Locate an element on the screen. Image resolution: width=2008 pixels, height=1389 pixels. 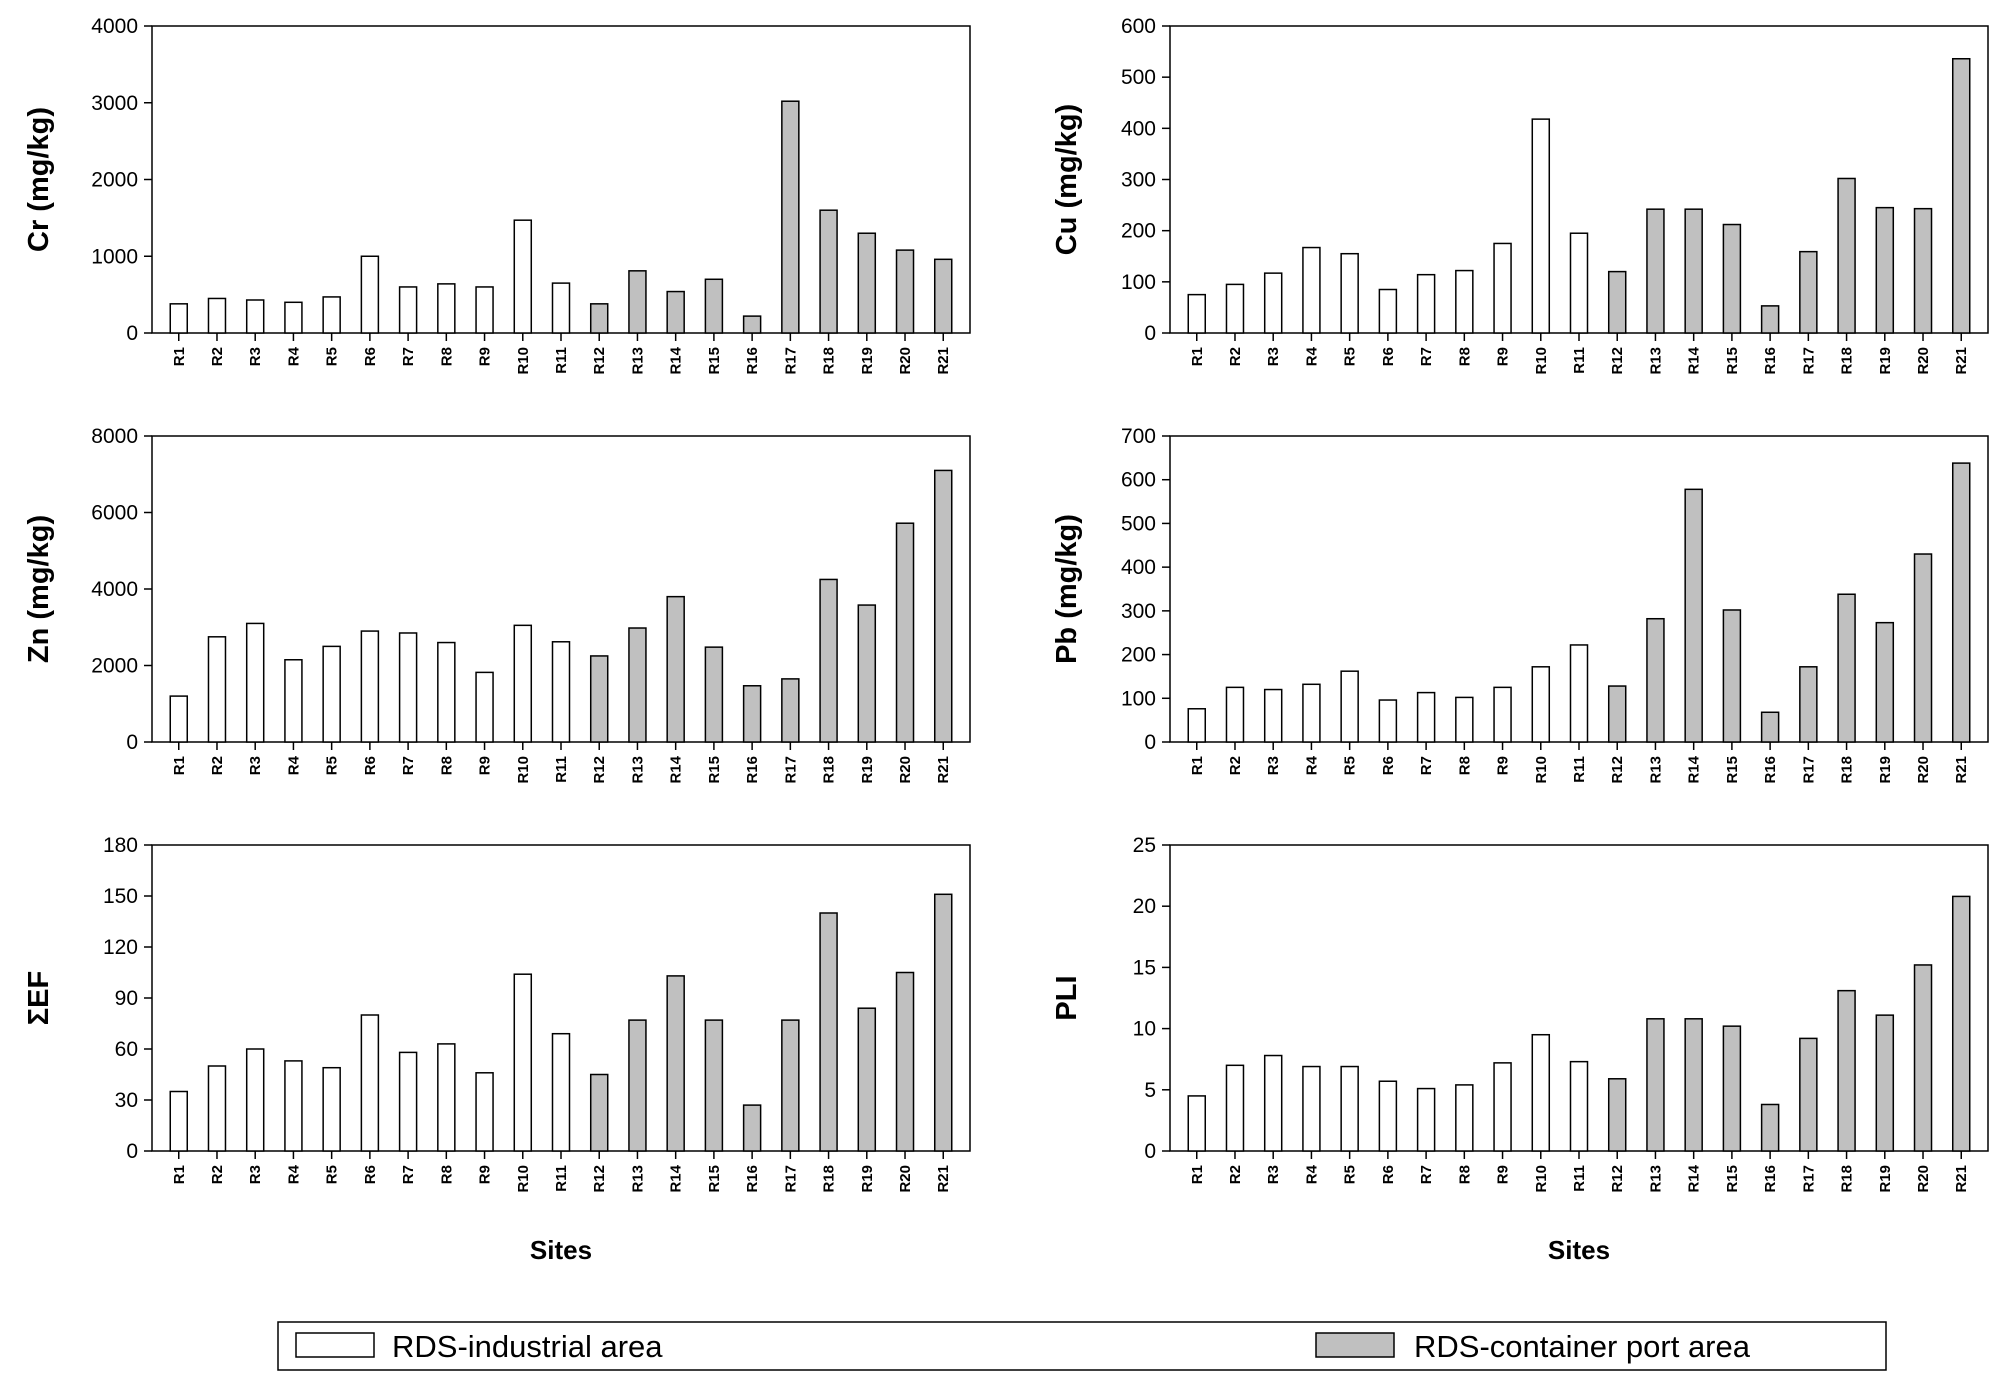
x-tick-label: R13 is located at coordinates (1655, 361).